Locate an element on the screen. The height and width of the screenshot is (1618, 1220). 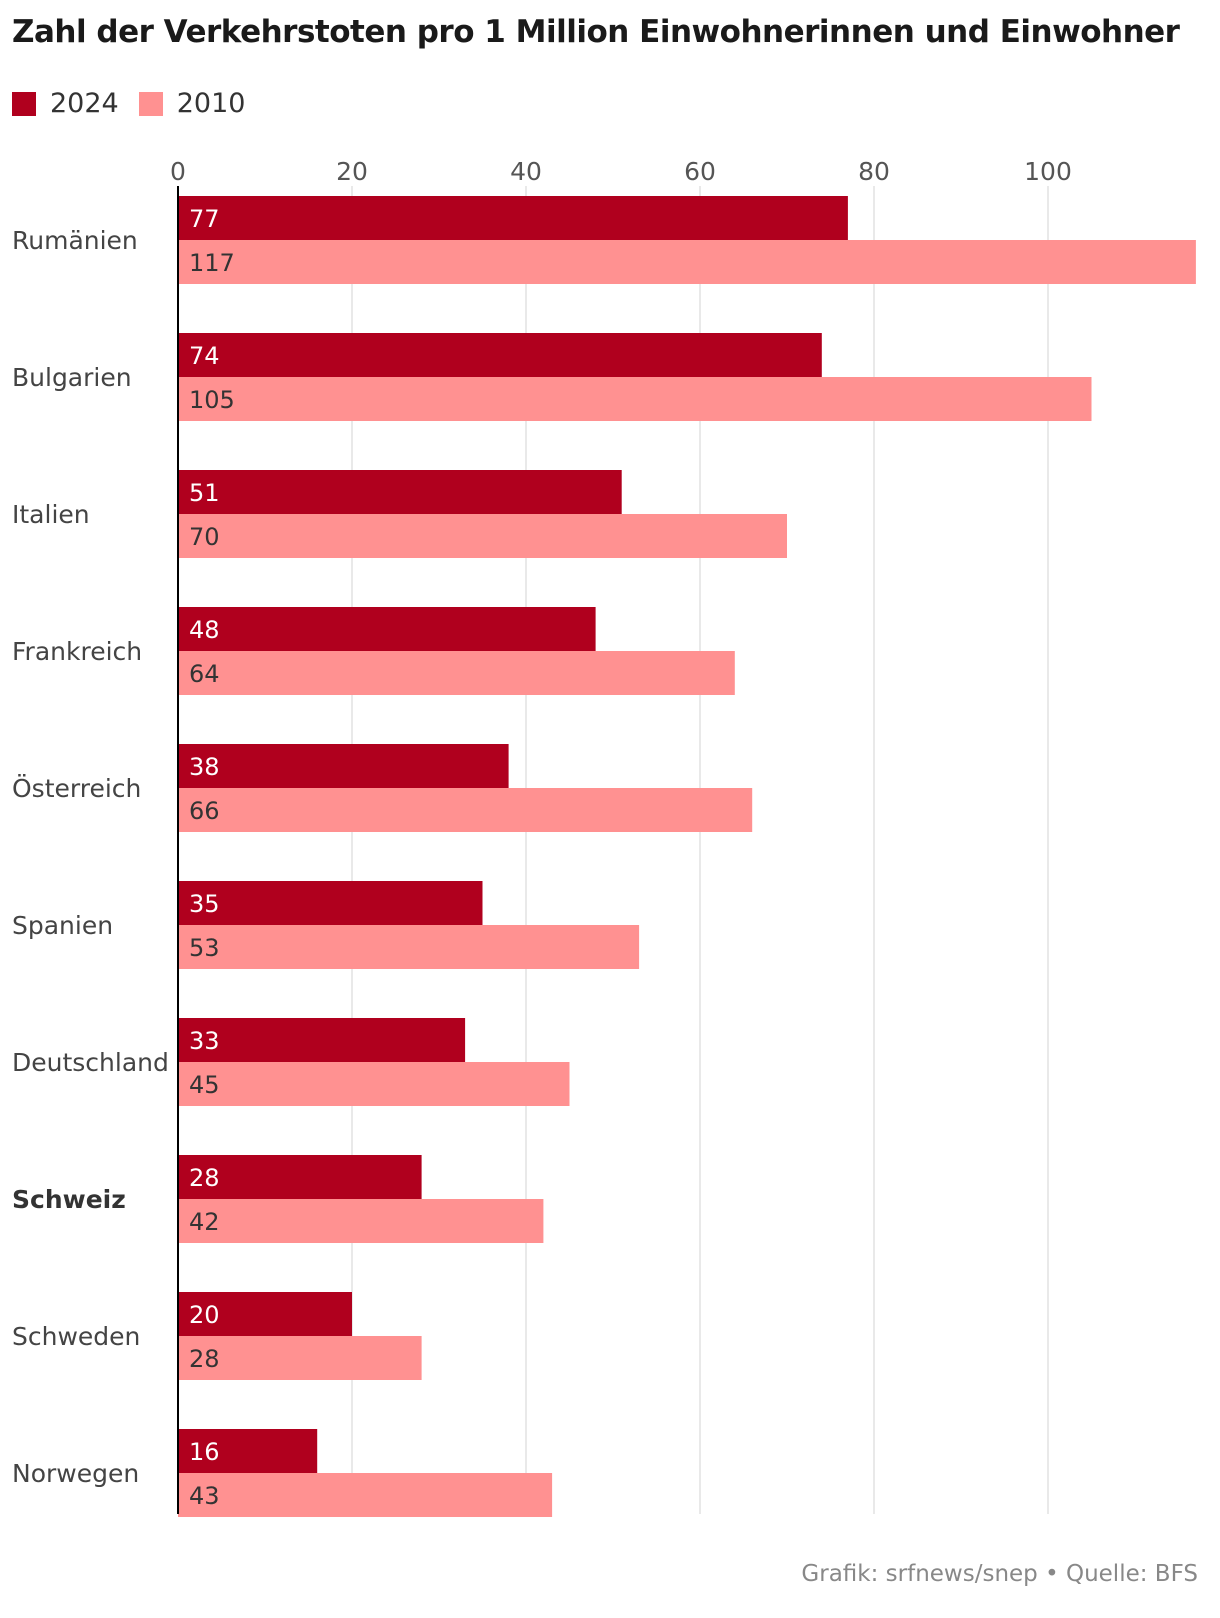
source-footer: Grafik: srfnews/snep • Quelle: BFS is located at coordinates (999, 1574).